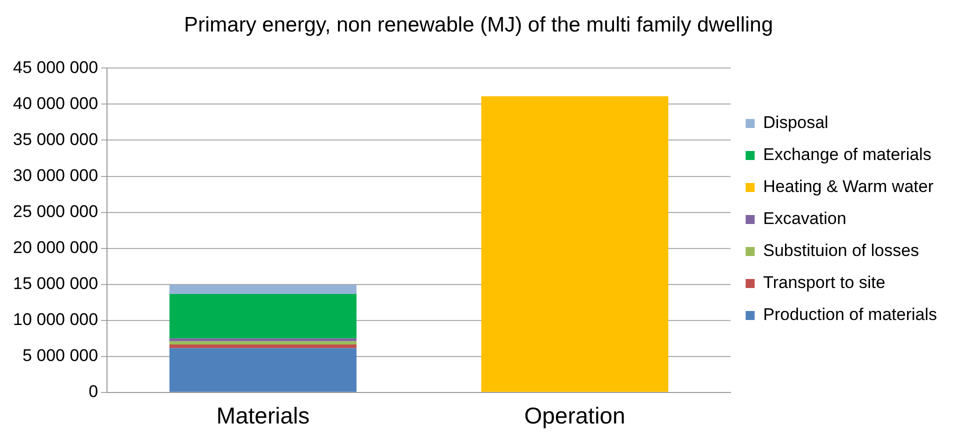 The image size is (957, 439). What do you see at coordinates (55, 67) in the screenshot?
I see `y-tick-label: 45 000 000` at bounding box center [55, 67].